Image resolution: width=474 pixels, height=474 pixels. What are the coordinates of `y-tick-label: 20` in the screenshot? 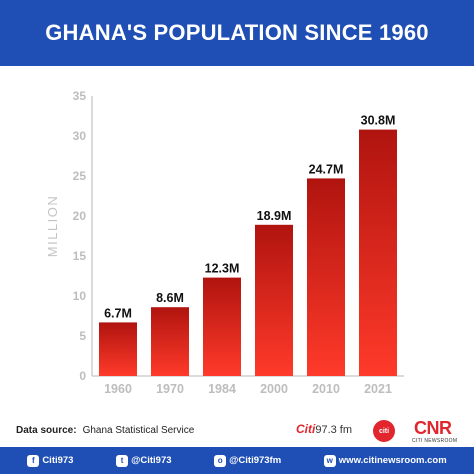 It's located at (80, 216).